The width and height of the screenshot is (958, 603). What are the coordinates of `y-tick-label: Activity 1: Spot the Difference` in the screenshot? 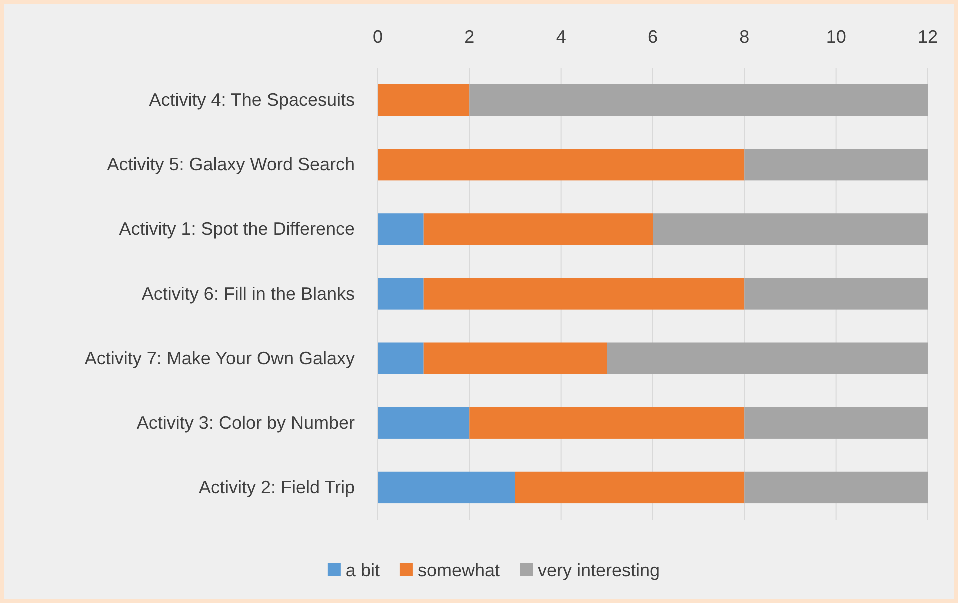 It's located at (237, 229).